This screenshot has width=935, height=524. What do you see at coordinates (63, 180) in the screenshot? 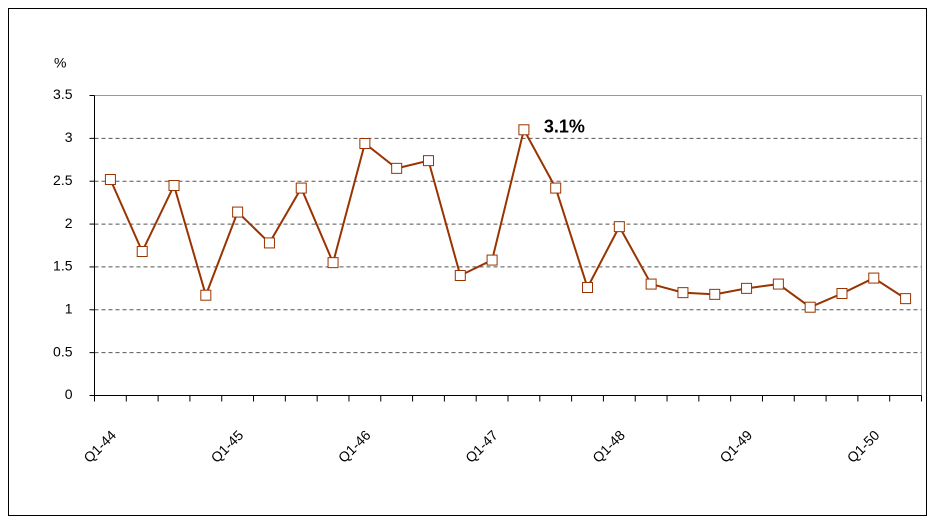
I see `y-tick-label: 2.5` at bounding box center [63, 180].